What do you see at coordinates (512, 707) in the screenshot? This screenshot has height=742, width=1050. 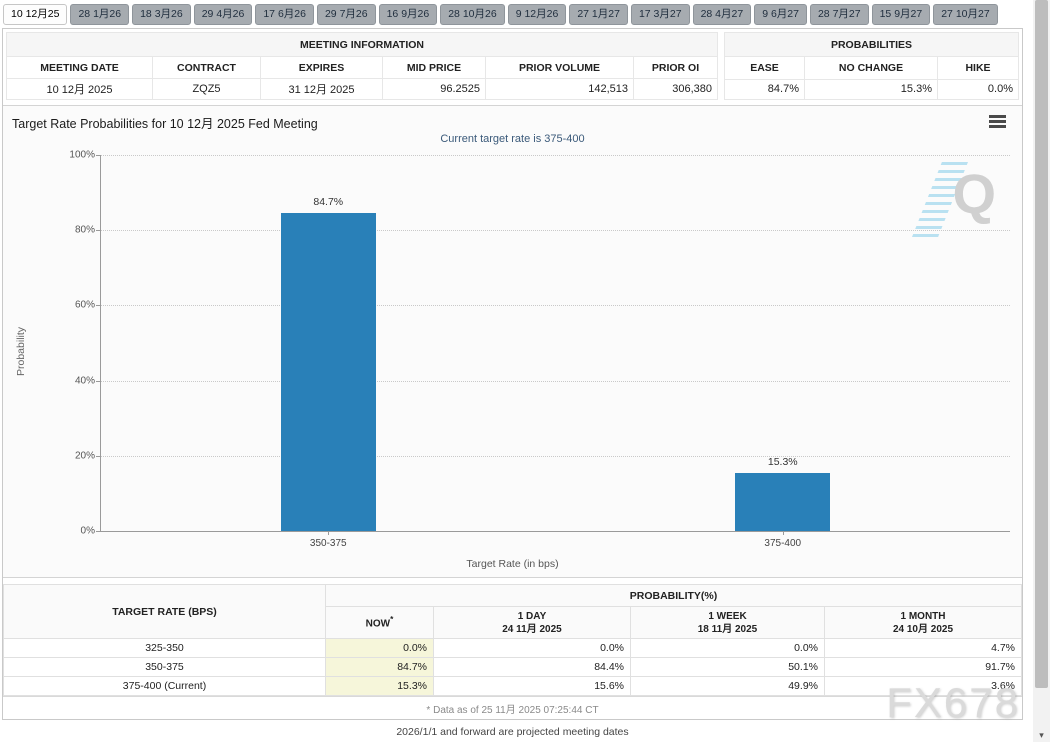 I see `data-as-of-note: * Data as of 25 11月 2025 07:25:44 CT` at bounding box center [512, 707].